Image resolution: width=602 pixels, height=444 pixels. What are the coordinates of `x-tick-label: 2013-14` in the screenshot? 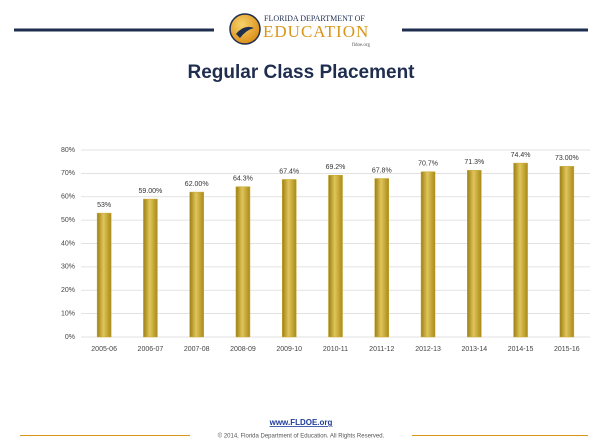 It's located at (474, 349).